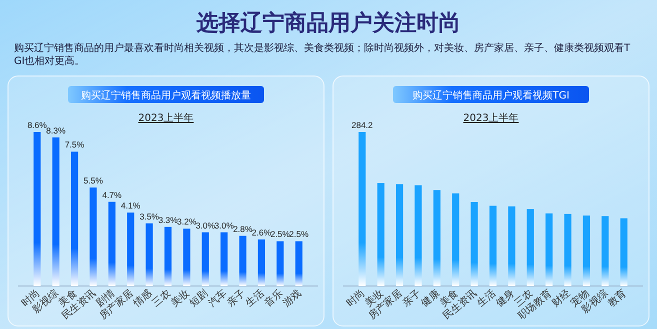 This screenshot has width=657, height=329. Describe the element at coordinates (262, 232) in the screenshot. I see `data-label: 2.6%` at that location.